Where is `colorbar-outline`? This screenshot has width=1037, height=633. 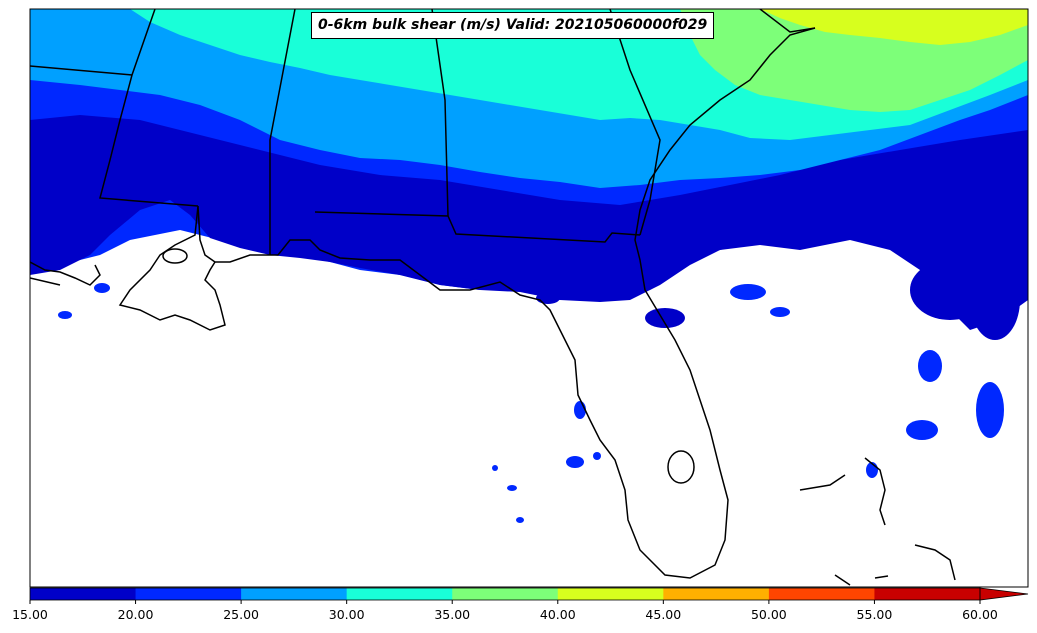
colorbar-outline is located at coordinates (505, 594).